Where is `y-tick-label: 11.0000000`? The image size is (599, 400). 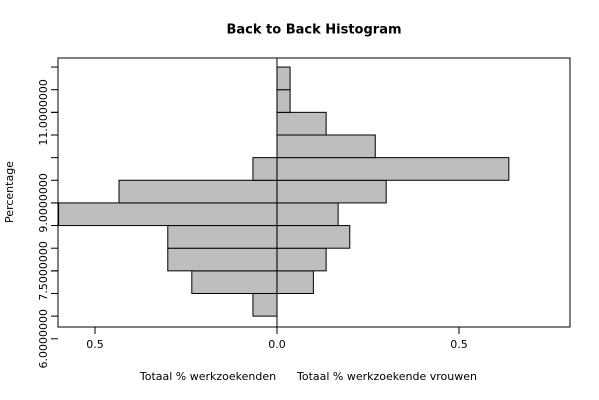 y-tick-label: 11.0000000 is located at coordinates (43, 112).